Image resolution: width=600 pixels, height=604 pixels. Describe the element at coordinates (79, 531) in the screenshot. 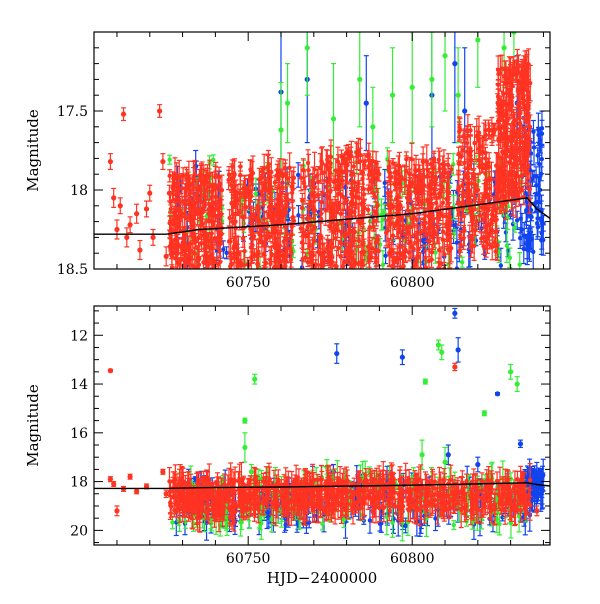

I see `y-tick-label: 20` at that location.